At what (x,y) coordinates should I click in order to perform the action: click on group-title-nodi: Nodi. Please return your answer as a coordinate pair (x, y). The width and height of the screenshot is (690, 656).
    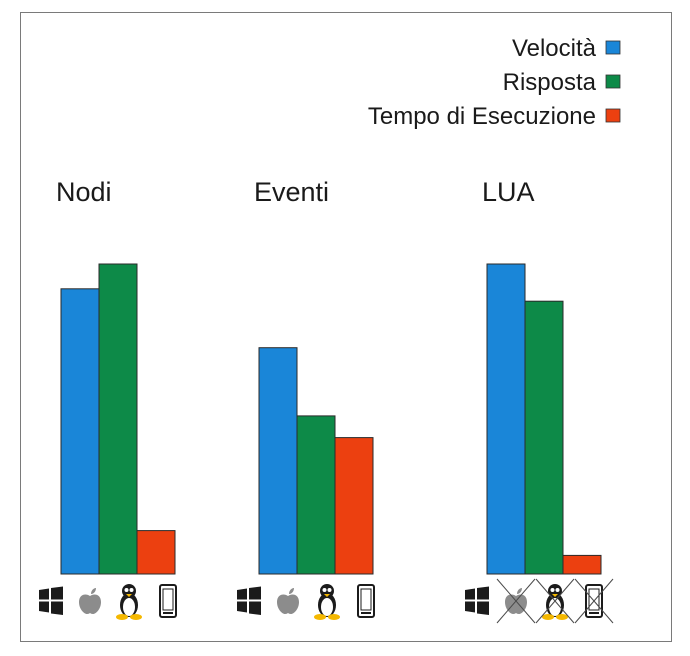
    Looking at the image, I should click on (84, 192).